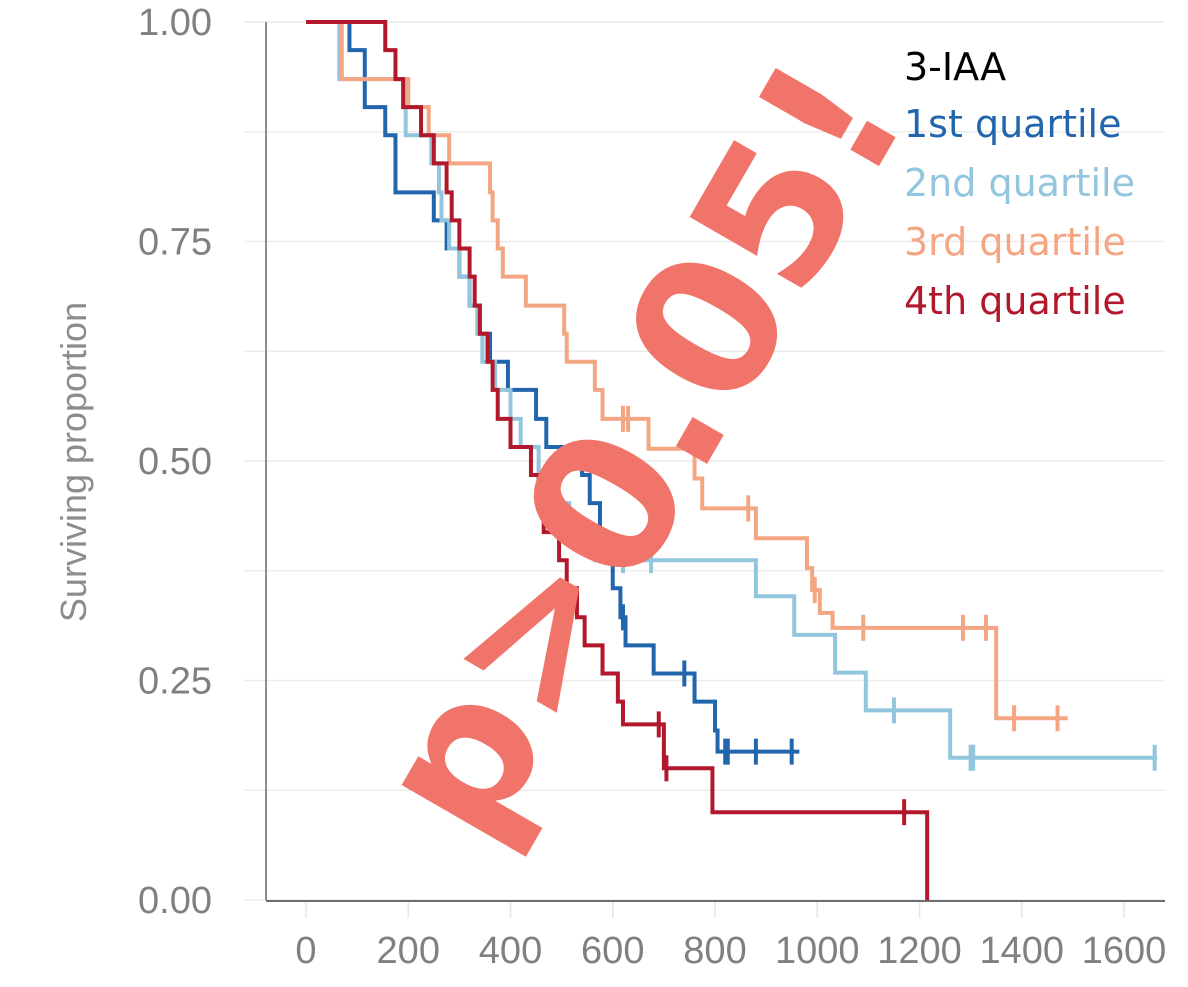 Image resolution: width=1188 pixels, height=987 pixels. What do you see at coordinates (1124, 951) in the screenshot?
I see `x-tick-label: 1600` at bounding box center [1124, 951].